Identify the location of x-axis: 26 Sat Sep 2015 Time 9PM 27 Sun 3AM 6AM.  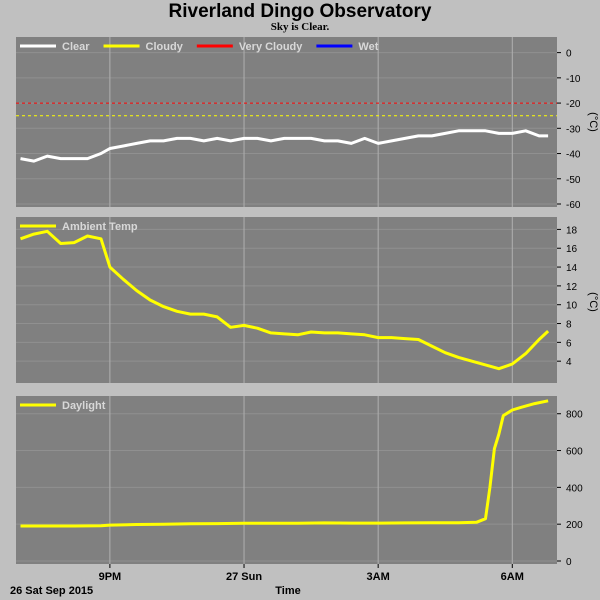
(267, 580).